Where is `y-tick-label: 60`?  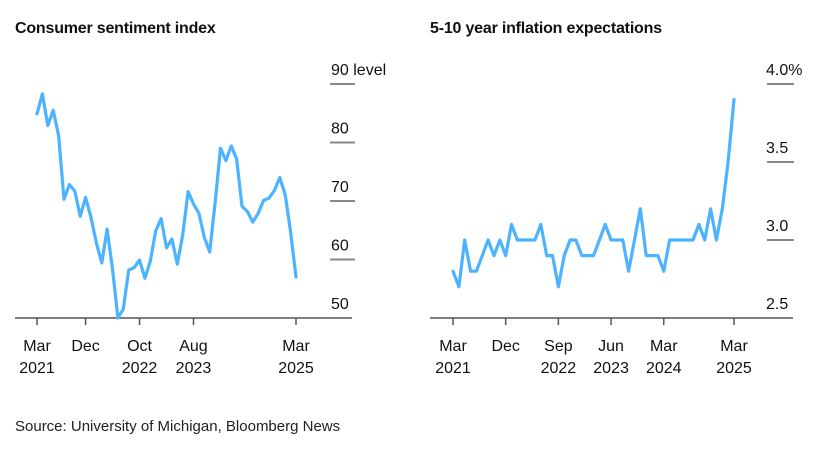
y-tick-label: 60 is located at coordinates (340, 246).